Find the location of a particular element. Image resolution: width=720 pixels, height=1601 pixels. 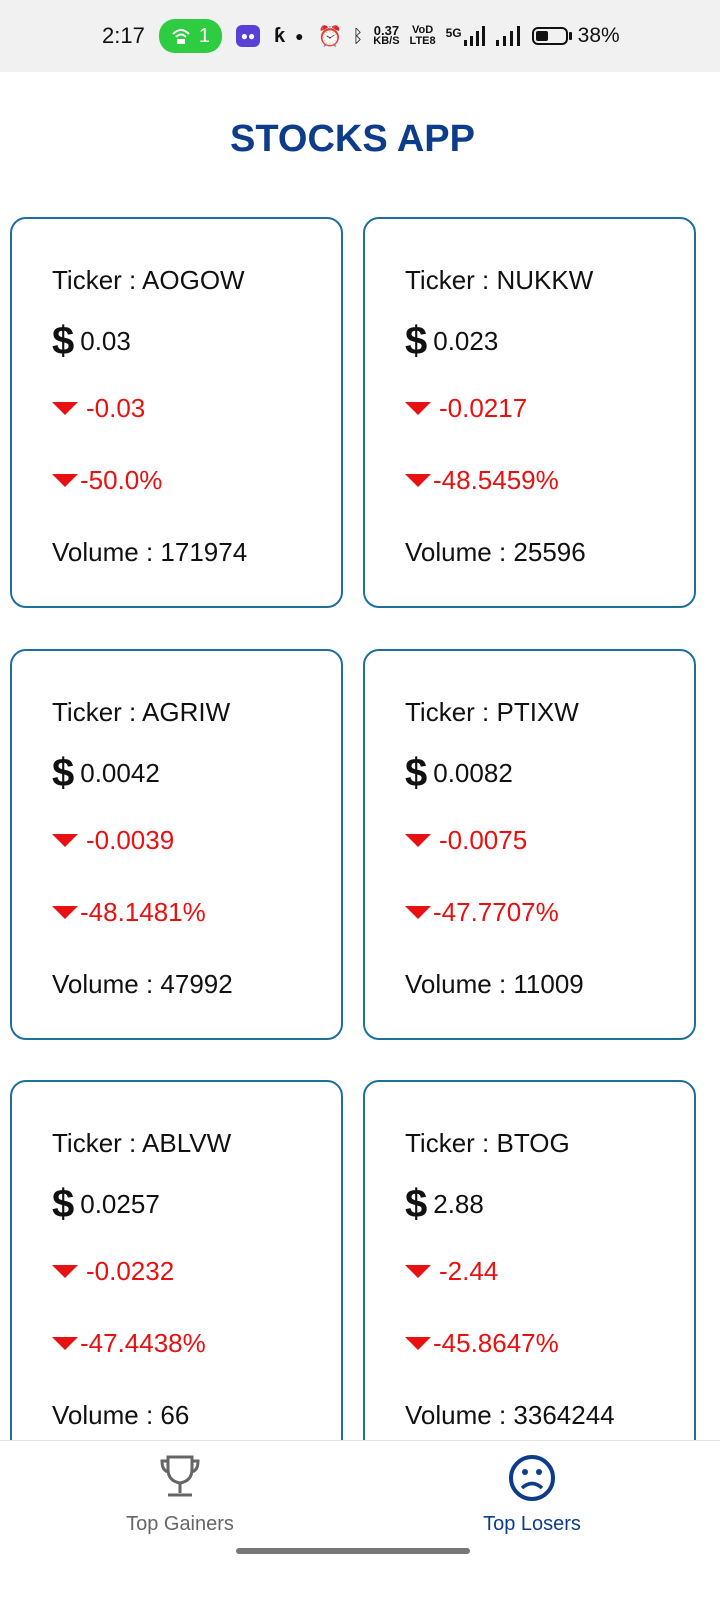

percent-value: -47.7707% is located at coordinates (496, 912).